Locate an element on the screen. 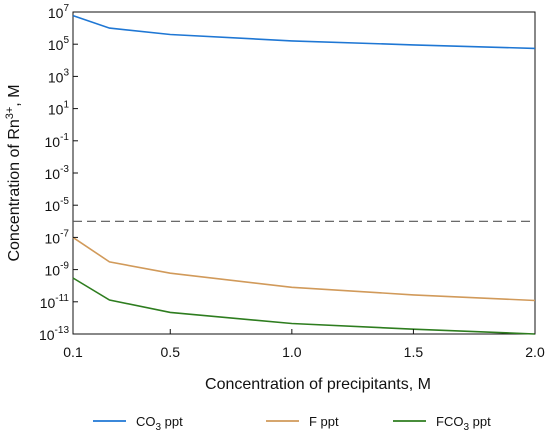  x-tick-label: 0.5 is located at coordinates (171, 352).